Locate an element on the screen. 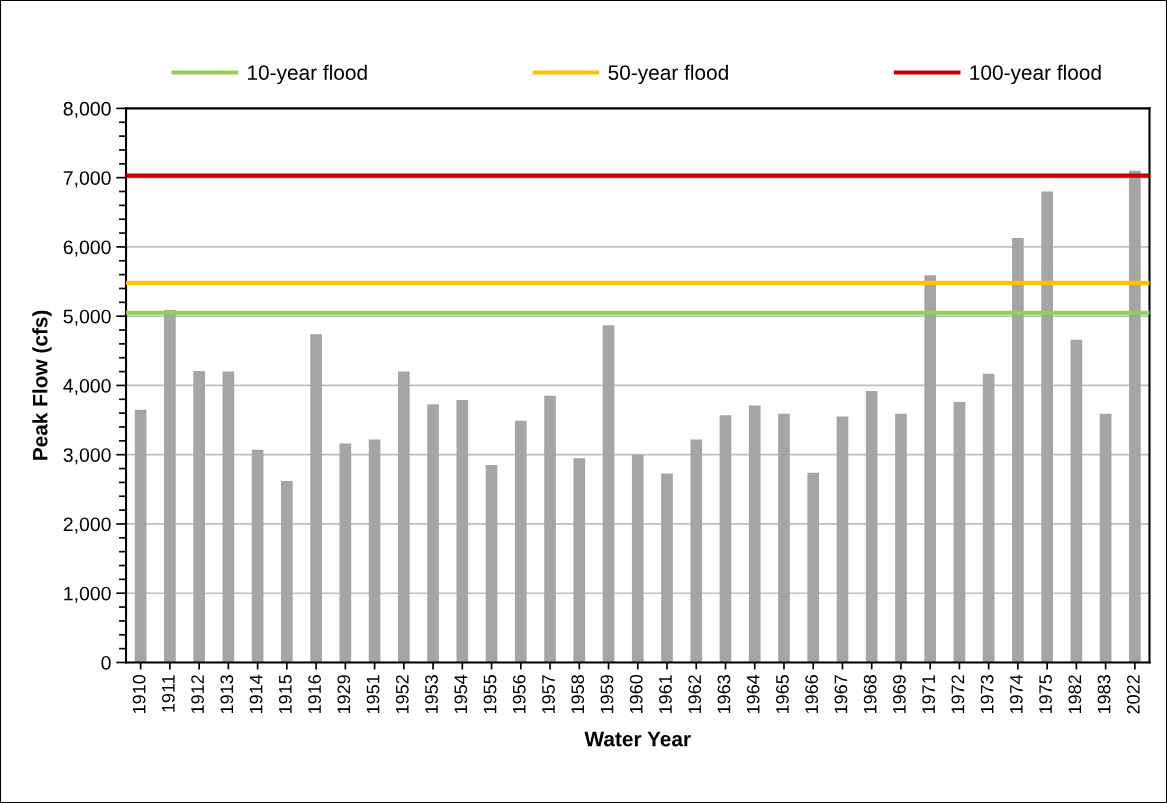  x-tick-label: 1962 is located at coordinates (695, 694).